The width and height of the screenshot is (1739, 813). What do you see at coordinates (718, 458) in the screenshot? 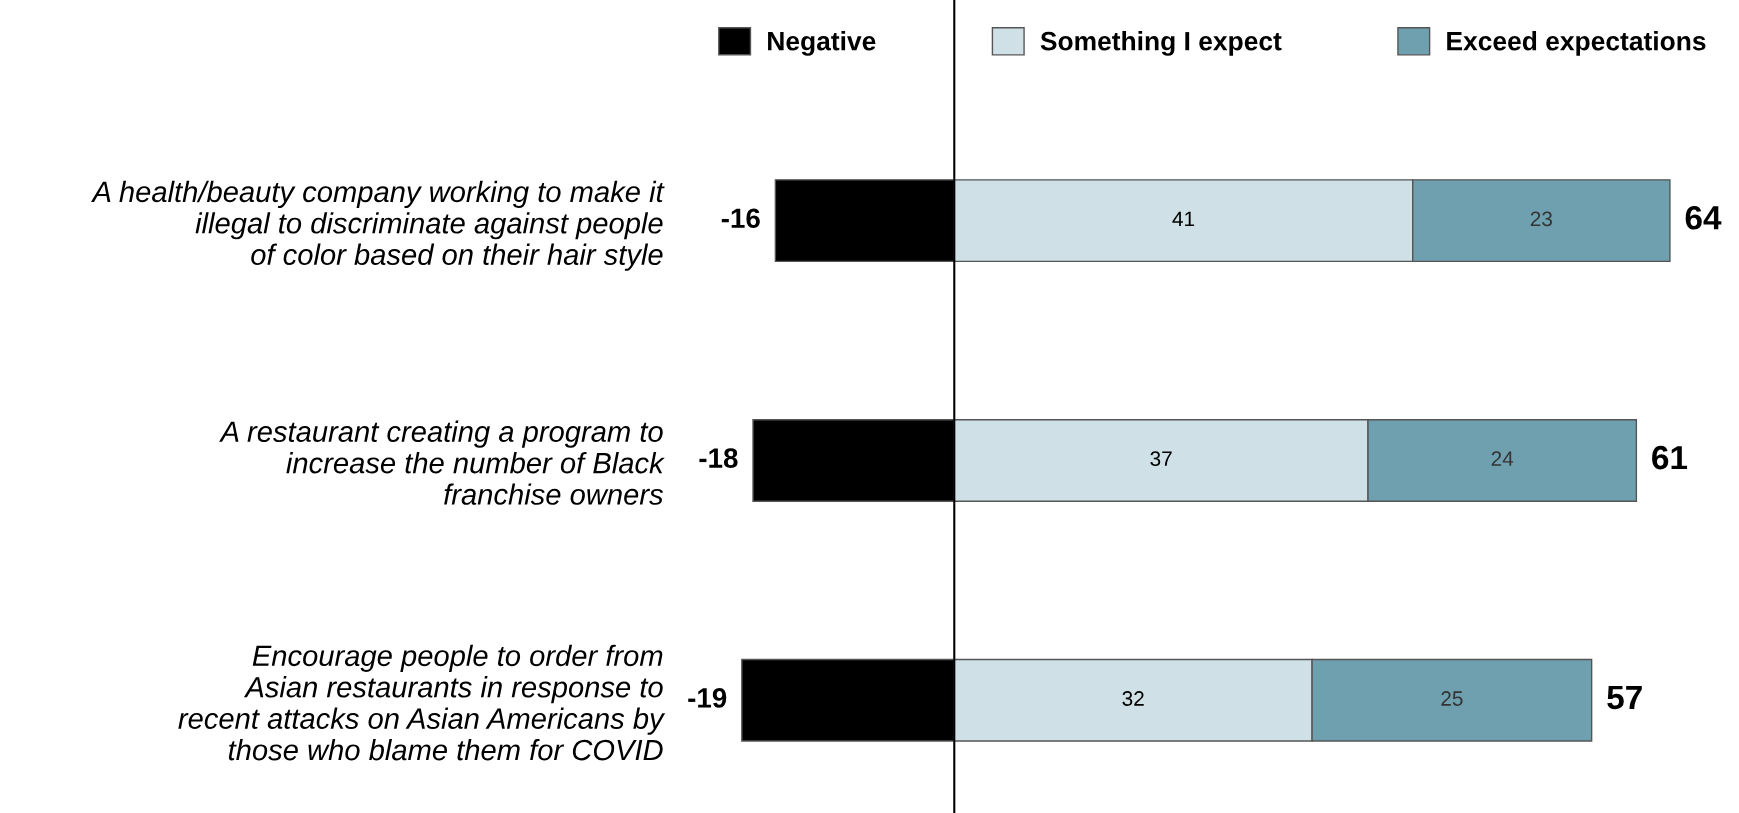
I see `data-label: -18` at bounding box center [718, 458].